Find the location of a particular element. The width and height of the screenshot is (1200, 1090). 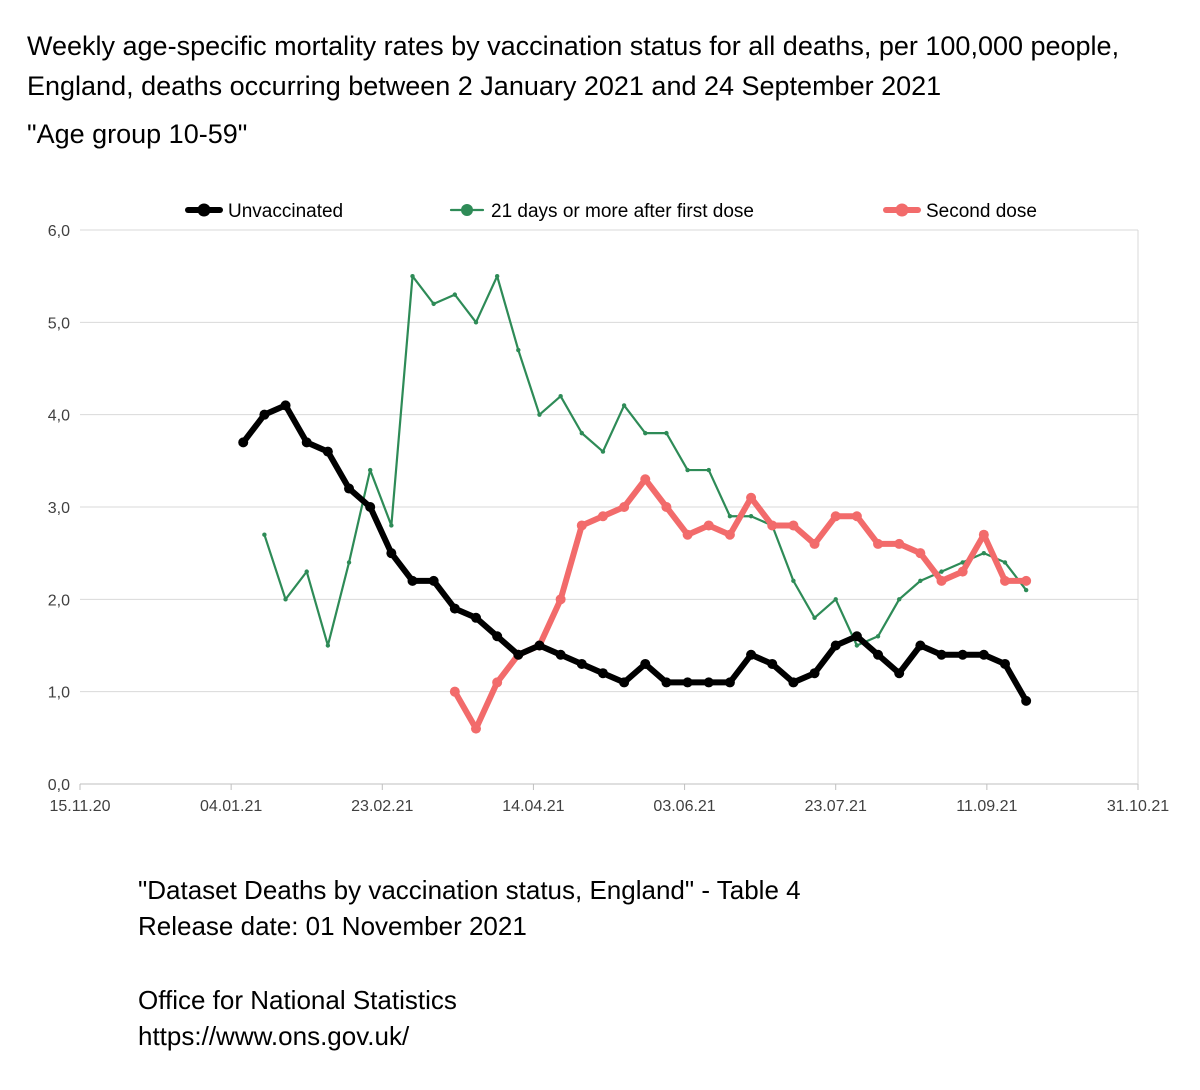

legend-label: Unvaccinated is located at coordinates (285, 211).